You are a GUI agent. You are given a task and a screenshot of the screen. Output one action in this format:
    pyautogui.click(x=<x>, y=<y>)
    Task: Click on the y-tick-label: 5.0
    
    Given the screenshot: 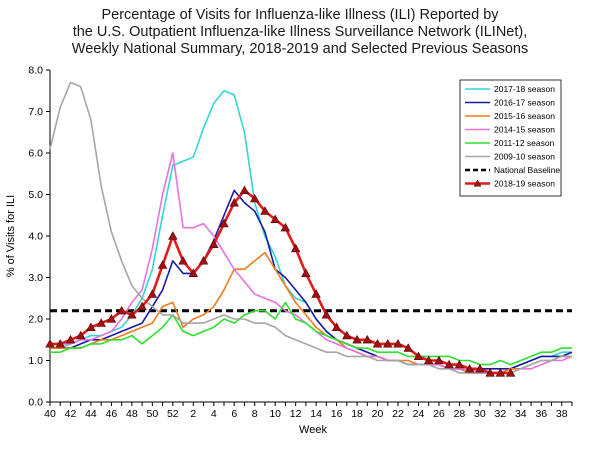 What is the action you would take?
    pyautogui.click(x=35, y=195)
    